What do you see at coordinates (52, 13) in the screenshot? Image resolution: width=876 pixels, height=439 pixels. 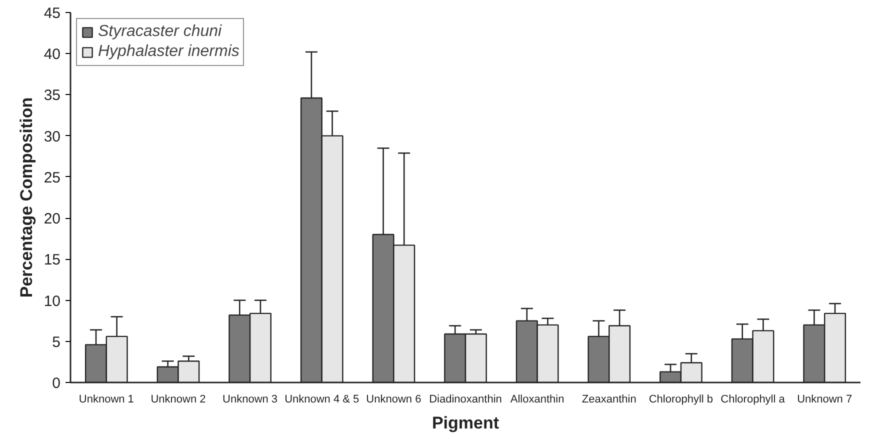 I see `y-tick-label: 45` at bounding box center [52, 13].